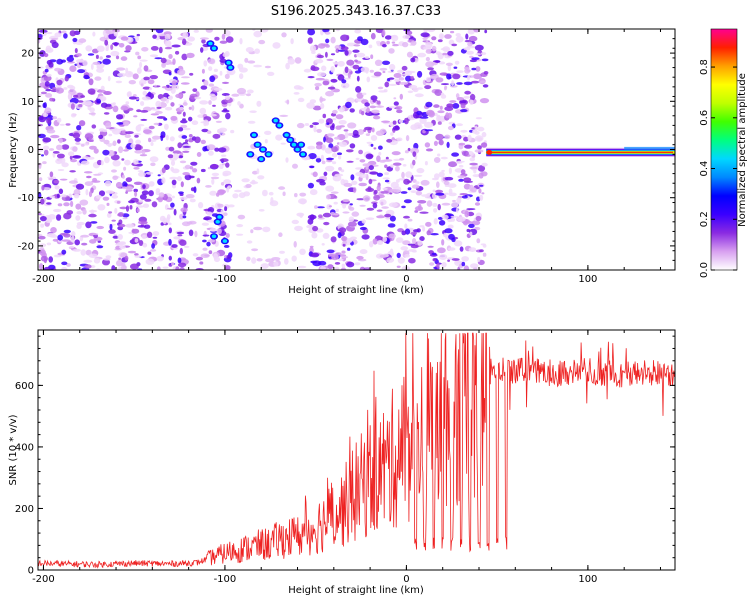 This screenshot has height=604, width=750. Describe the element at coordinates (254, 135) in the screenshot. I see `spectrogram-hot-core` at that location.